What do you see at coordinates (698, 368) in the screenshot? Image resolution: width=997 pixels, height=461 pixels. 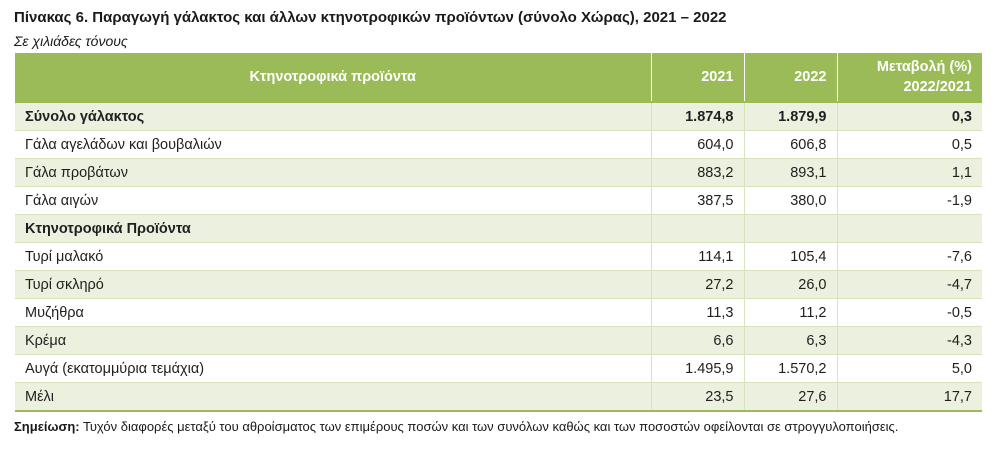 I see `row-value-2021: 1.495,9` at bounding box center [698, 368].